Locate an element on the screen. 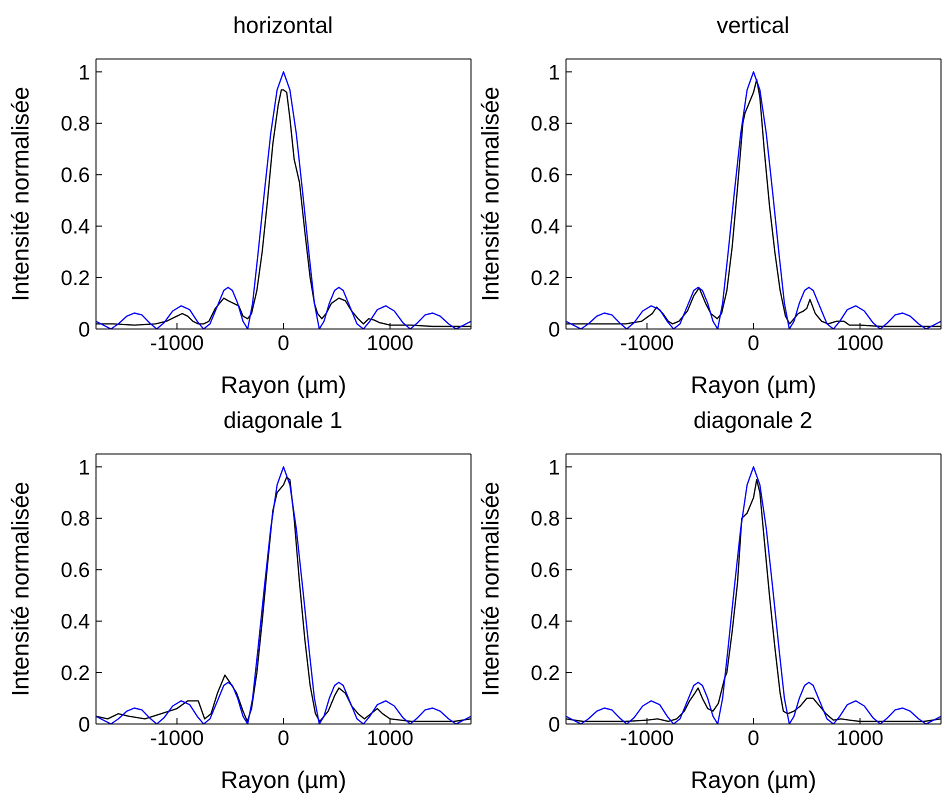 This screenshot has width=945, height=795. chart-title: vertical is located at coordinates (753, 25).